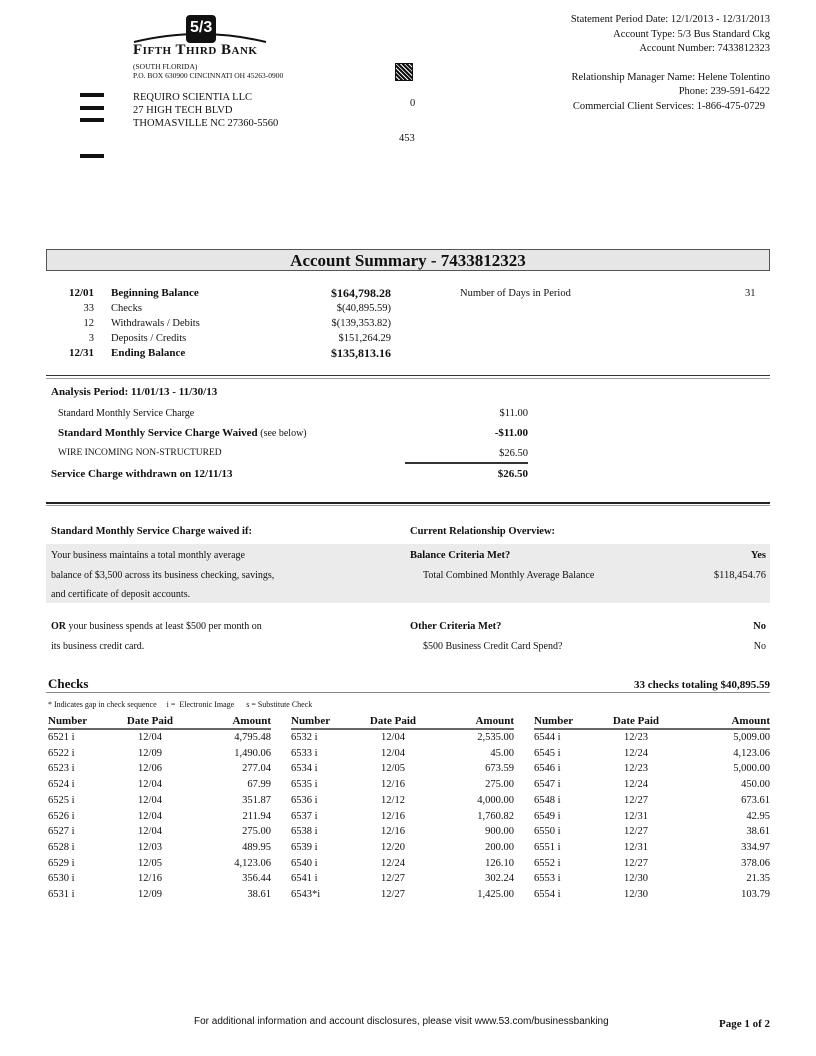 The height and width of the screenshot is (1056, 816). Describe the element at coordinates (495, 816) in the screenshot. I see `check-amount: 1,760.82` at that location.